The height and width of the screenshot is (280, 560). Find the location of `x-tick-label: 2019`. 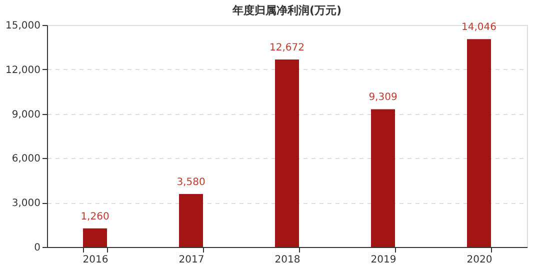

x-tick-label: 2019 is located at coordinates (383, 260).